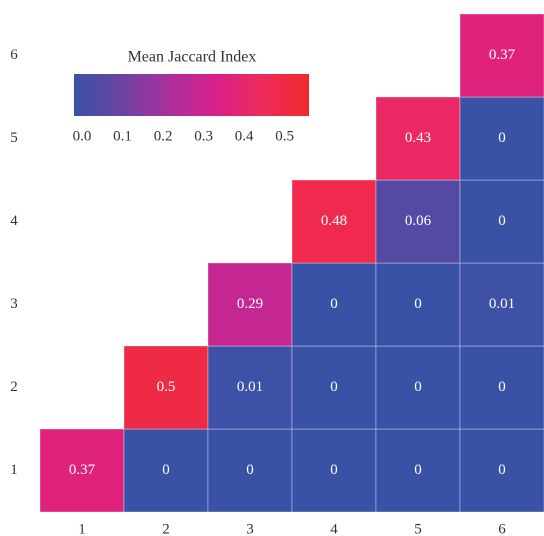 The height and width of the screenshot is (536, 544). I want to click on colorbar, so click(191, 95).